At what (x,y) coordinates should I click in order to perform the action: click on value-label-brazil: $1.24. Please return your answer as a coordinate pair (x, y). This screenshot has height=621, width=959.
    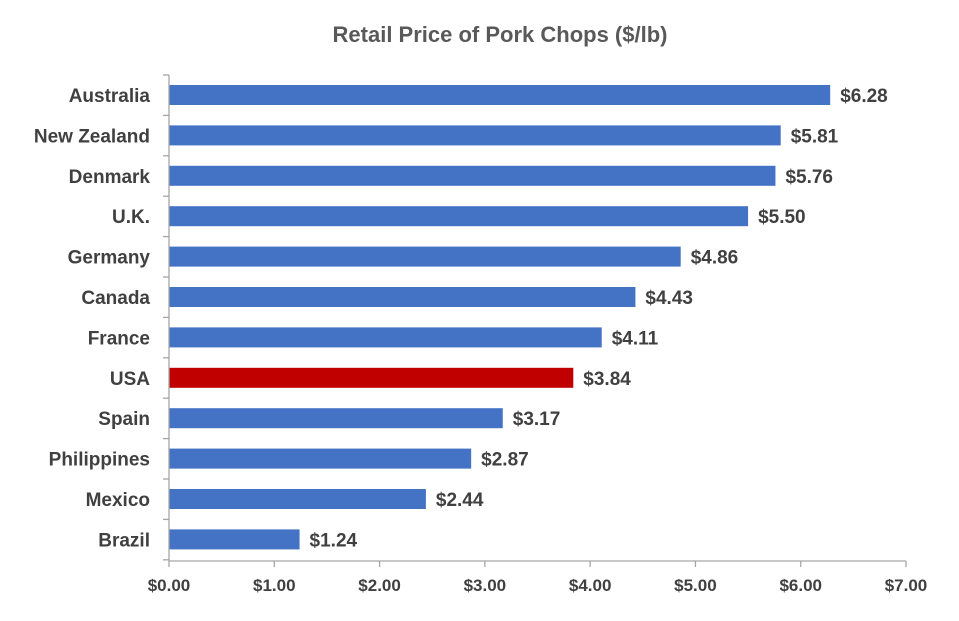
    Looking at the image, I should click on (334, 540).